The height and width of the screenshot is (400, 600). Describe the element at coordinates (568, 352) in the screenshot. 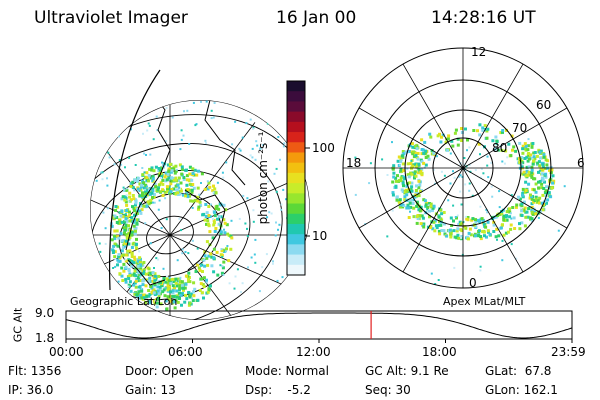

I see `orbit-xtick-2359: 23:59` at that location.